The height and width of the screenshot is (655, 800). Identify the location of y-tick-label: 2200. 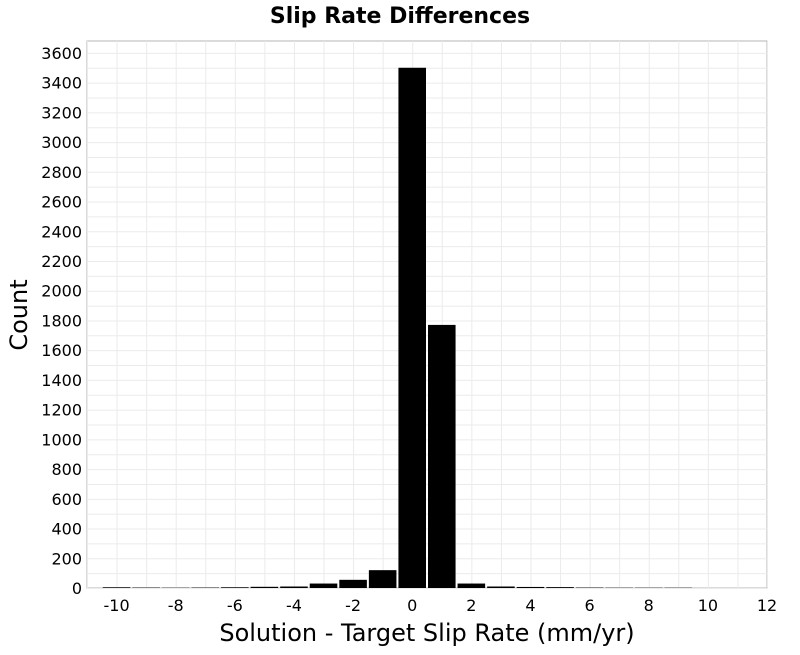
(61, 261).